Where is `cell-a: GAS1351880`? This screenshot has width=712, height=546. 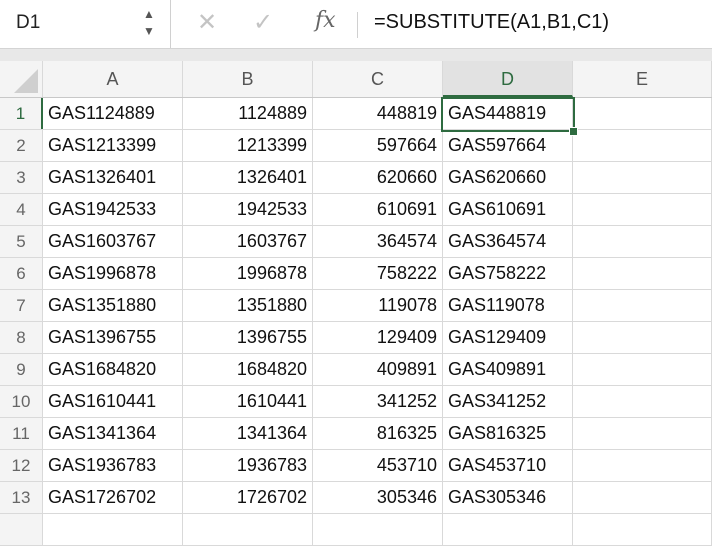
cell-a: GAS1351880 is located at coordinates (113, 305).